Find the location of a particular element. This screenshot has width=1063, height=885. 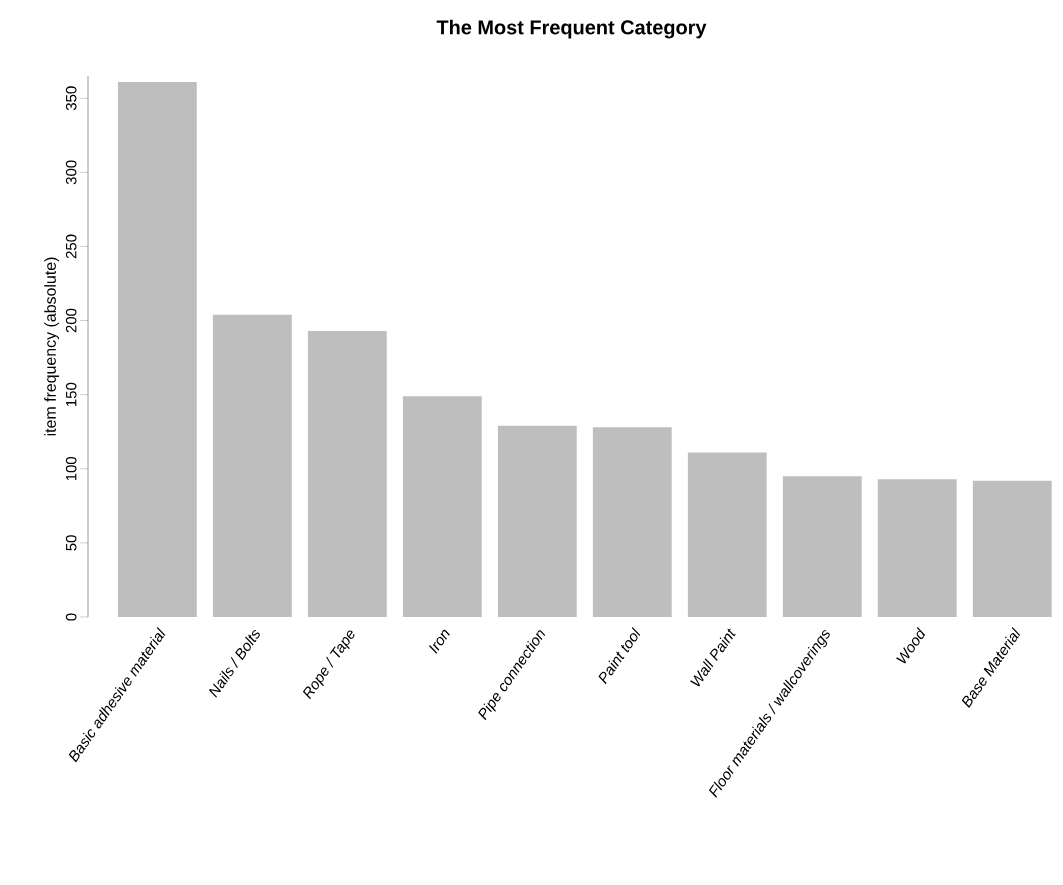

x-tick-label: Iron is located at coordinates (439, 641).